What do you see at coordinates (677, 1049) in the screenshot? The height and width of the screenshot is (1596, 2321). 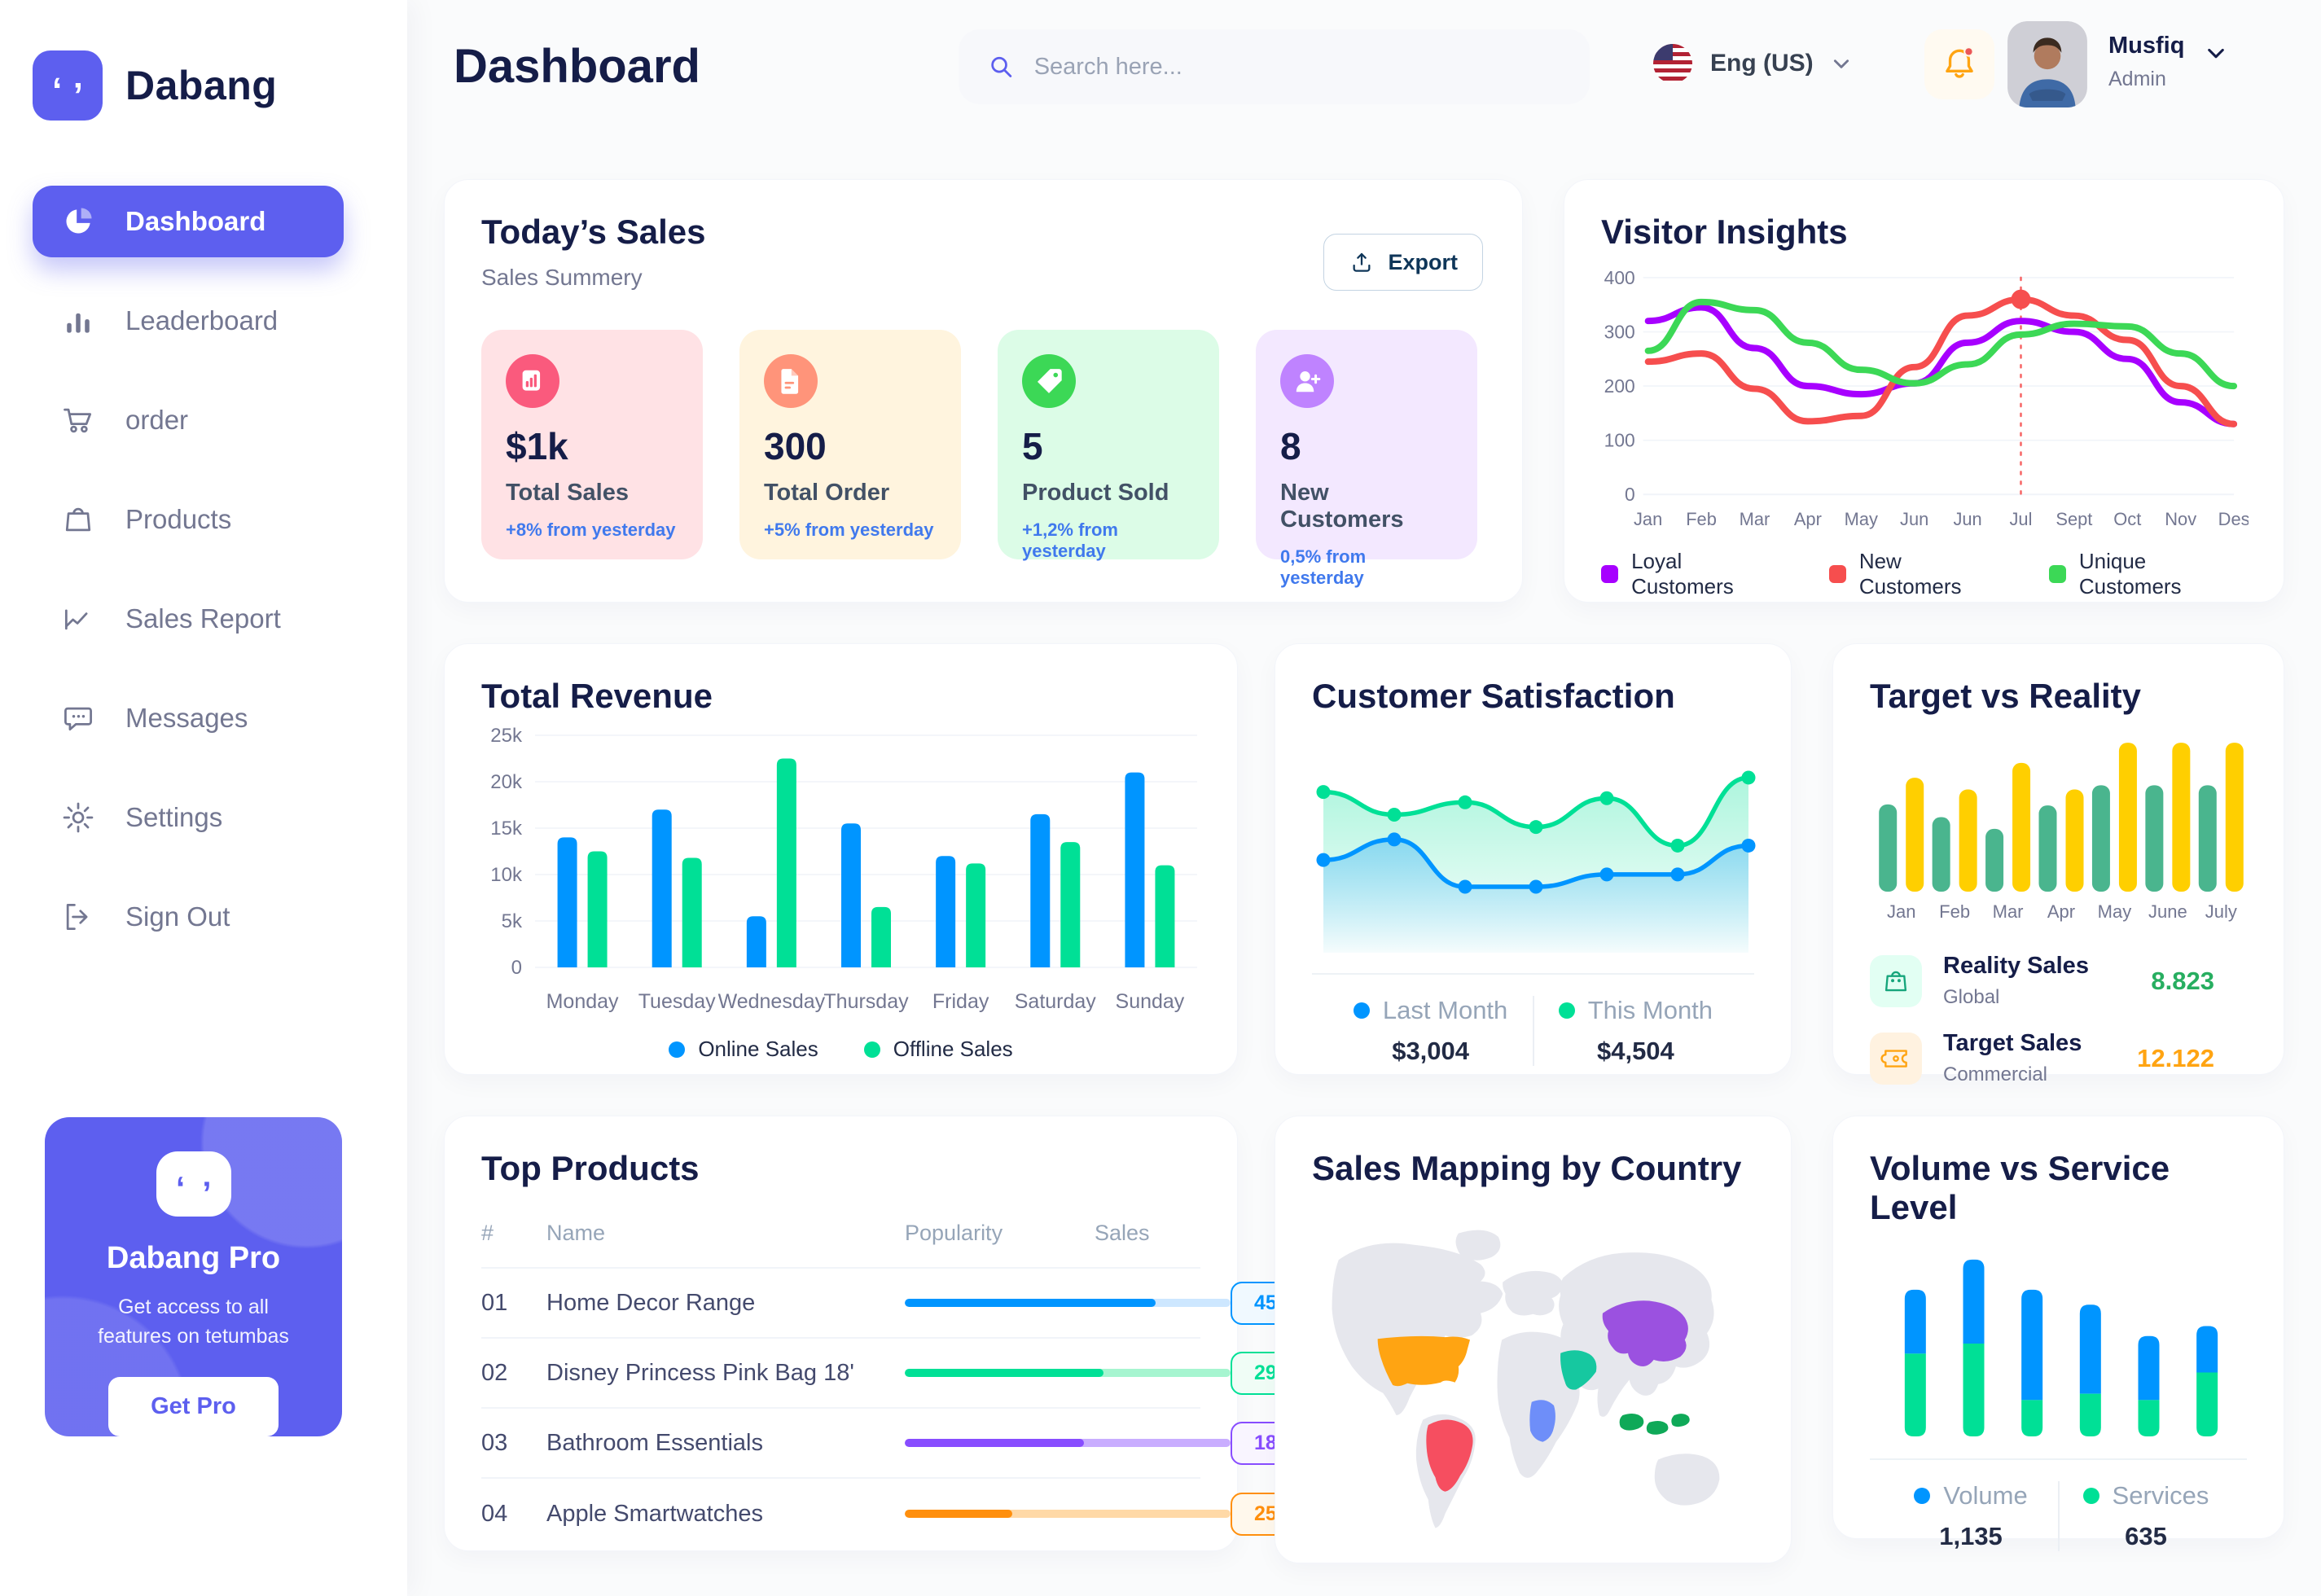 I see `legend-dot-icon` at bounding box center [677, 1049].